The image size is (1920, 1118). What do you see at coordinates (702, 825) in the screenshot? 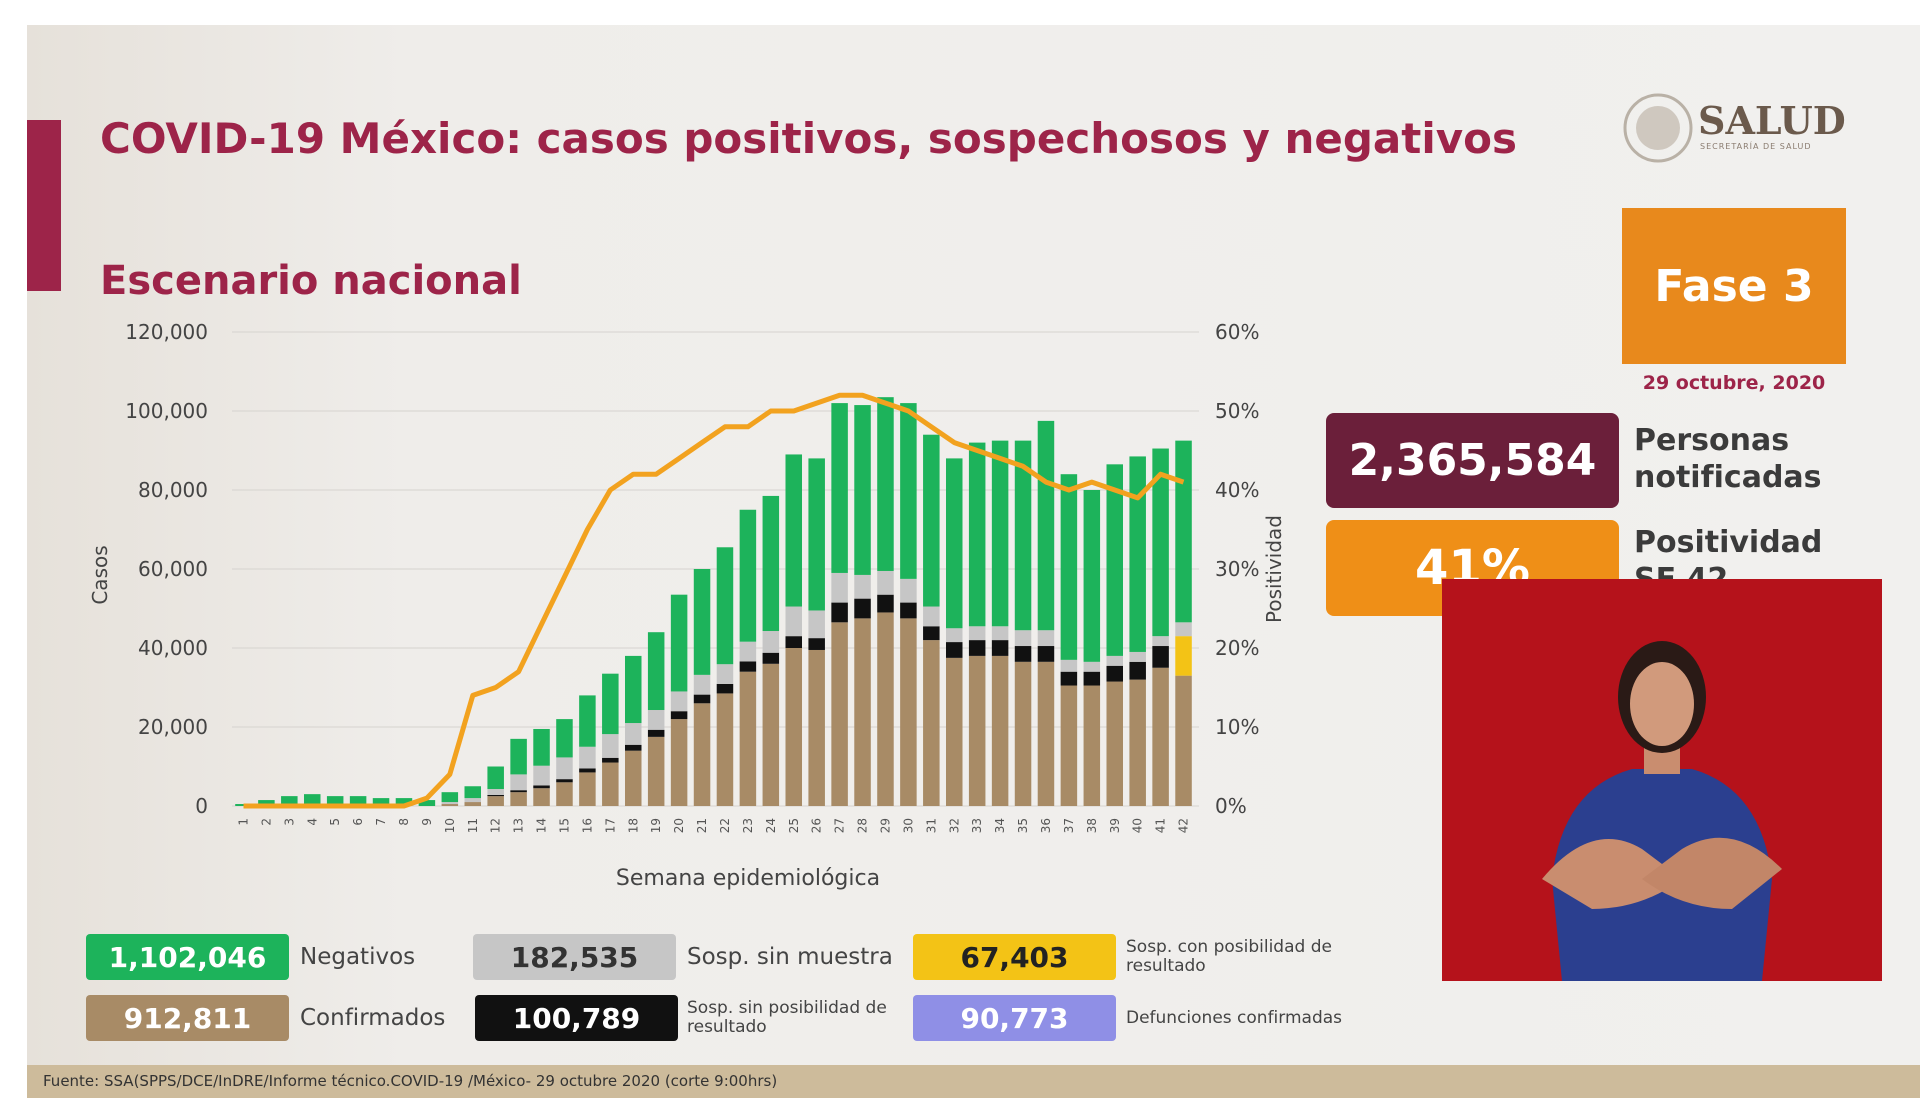
I see `x-tick-label: 21` at bounding box center [702, 825].